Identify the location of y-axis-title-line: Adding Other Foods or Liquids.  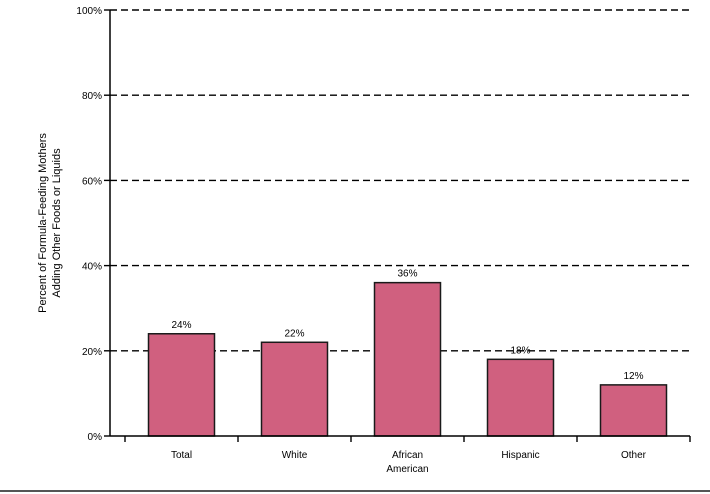
(57, 223).